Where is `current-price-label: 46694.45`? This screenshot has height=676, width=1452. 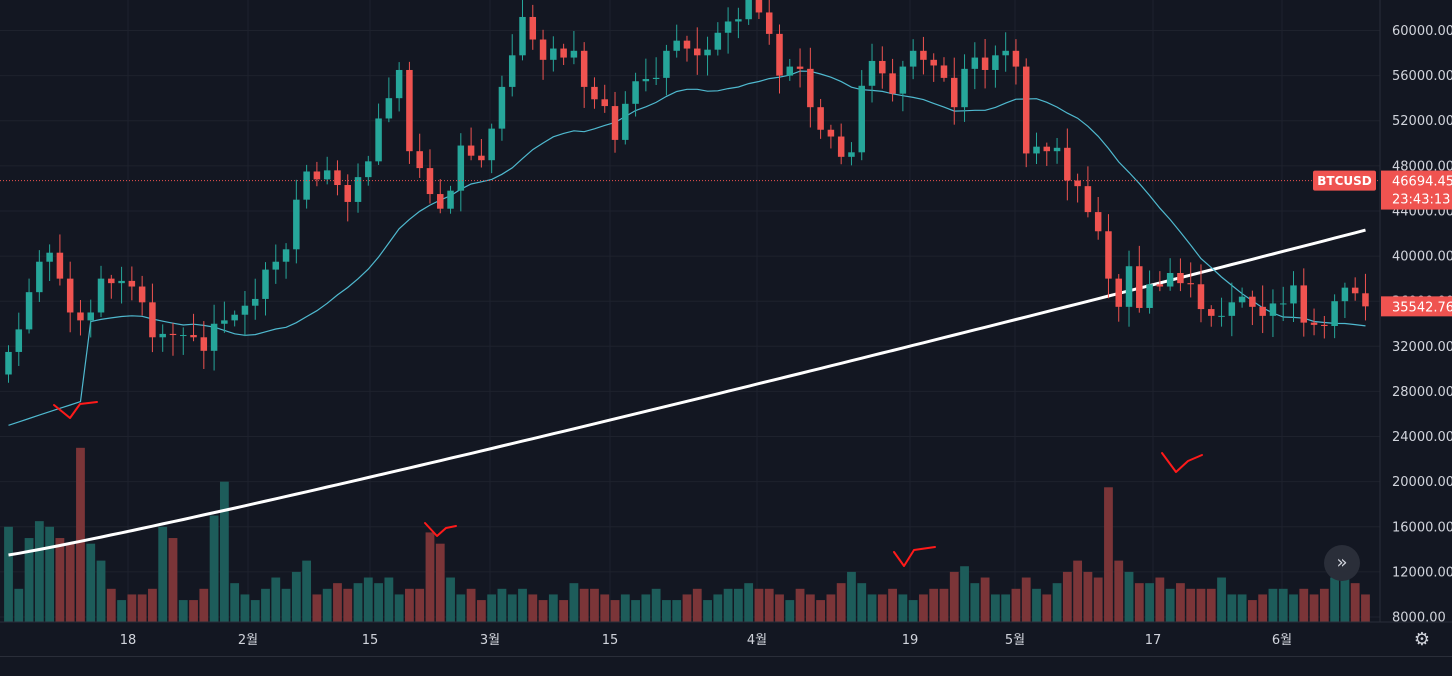 current-price-label: 46694.45 is located at coordinates (1422, 182).